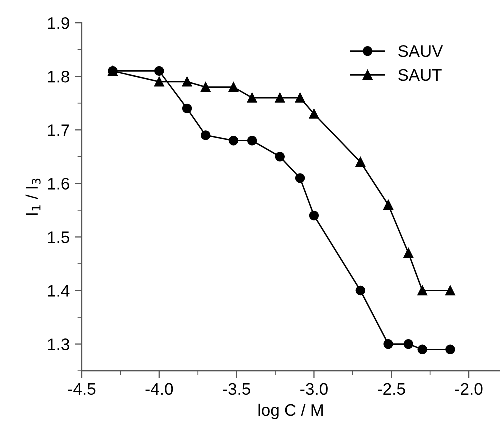  I want to click on x-tick-label: -2.5, so click(392, 389).